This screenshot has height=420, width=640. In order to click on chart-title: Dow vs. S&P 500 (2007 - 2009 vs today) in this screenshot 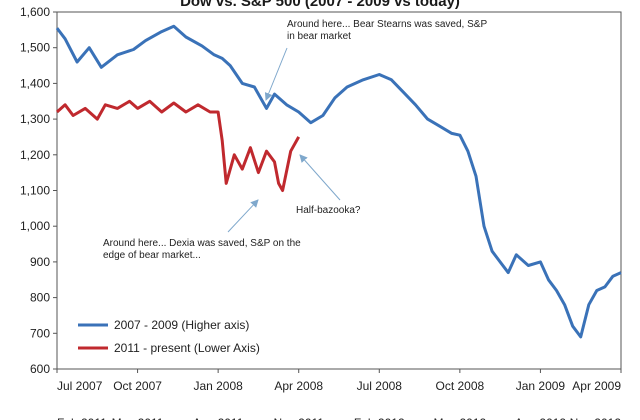, I will do `click(320, 5)`.